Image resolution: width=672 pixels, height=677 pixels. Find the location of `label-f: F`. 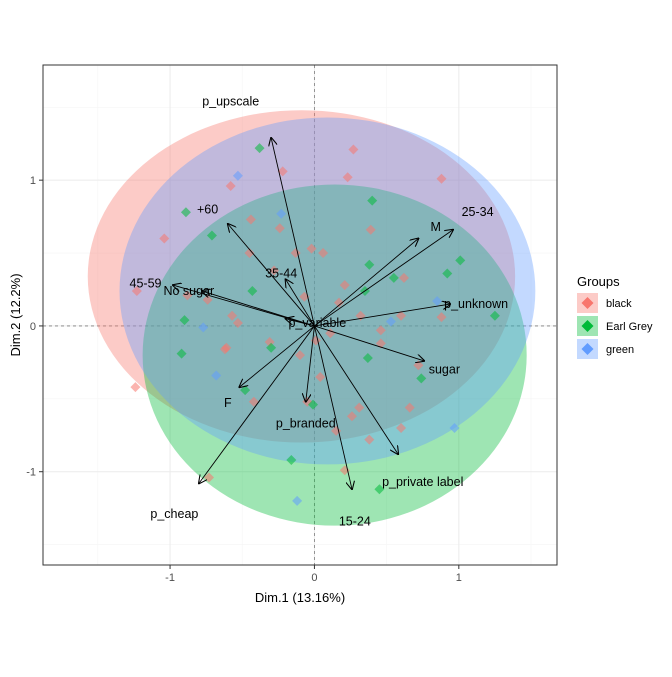

label-f: F is located at coordinates (228, 403).